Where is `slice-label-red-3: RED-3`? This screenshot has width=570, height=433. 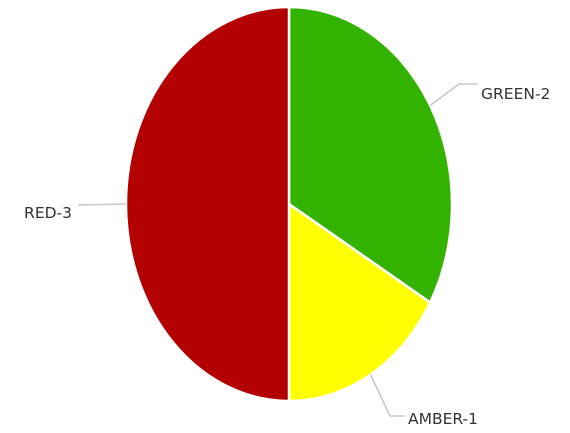 slice-label-red-3: RED-3 is located at coordinates (48, 213).